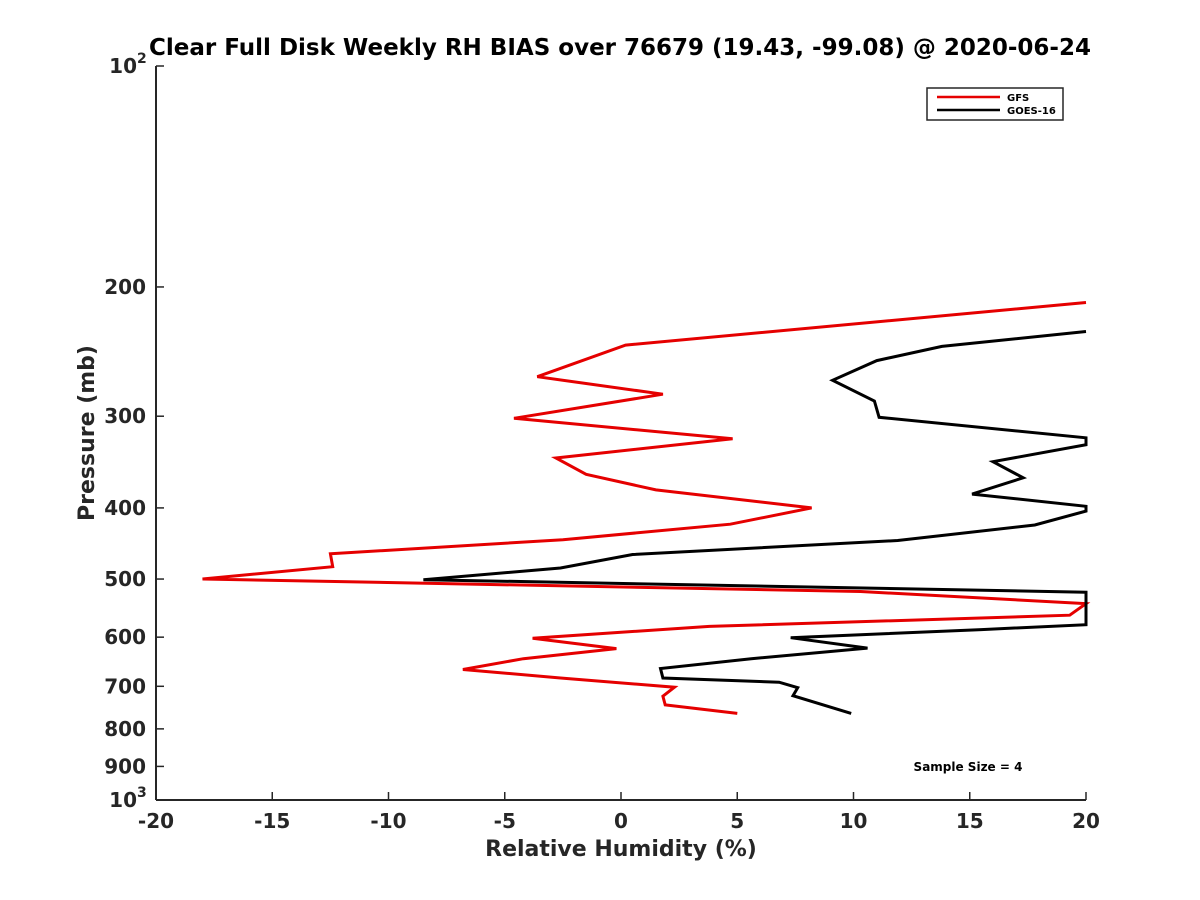  I want to click on y-tick-label: 700, so click(125, 686).